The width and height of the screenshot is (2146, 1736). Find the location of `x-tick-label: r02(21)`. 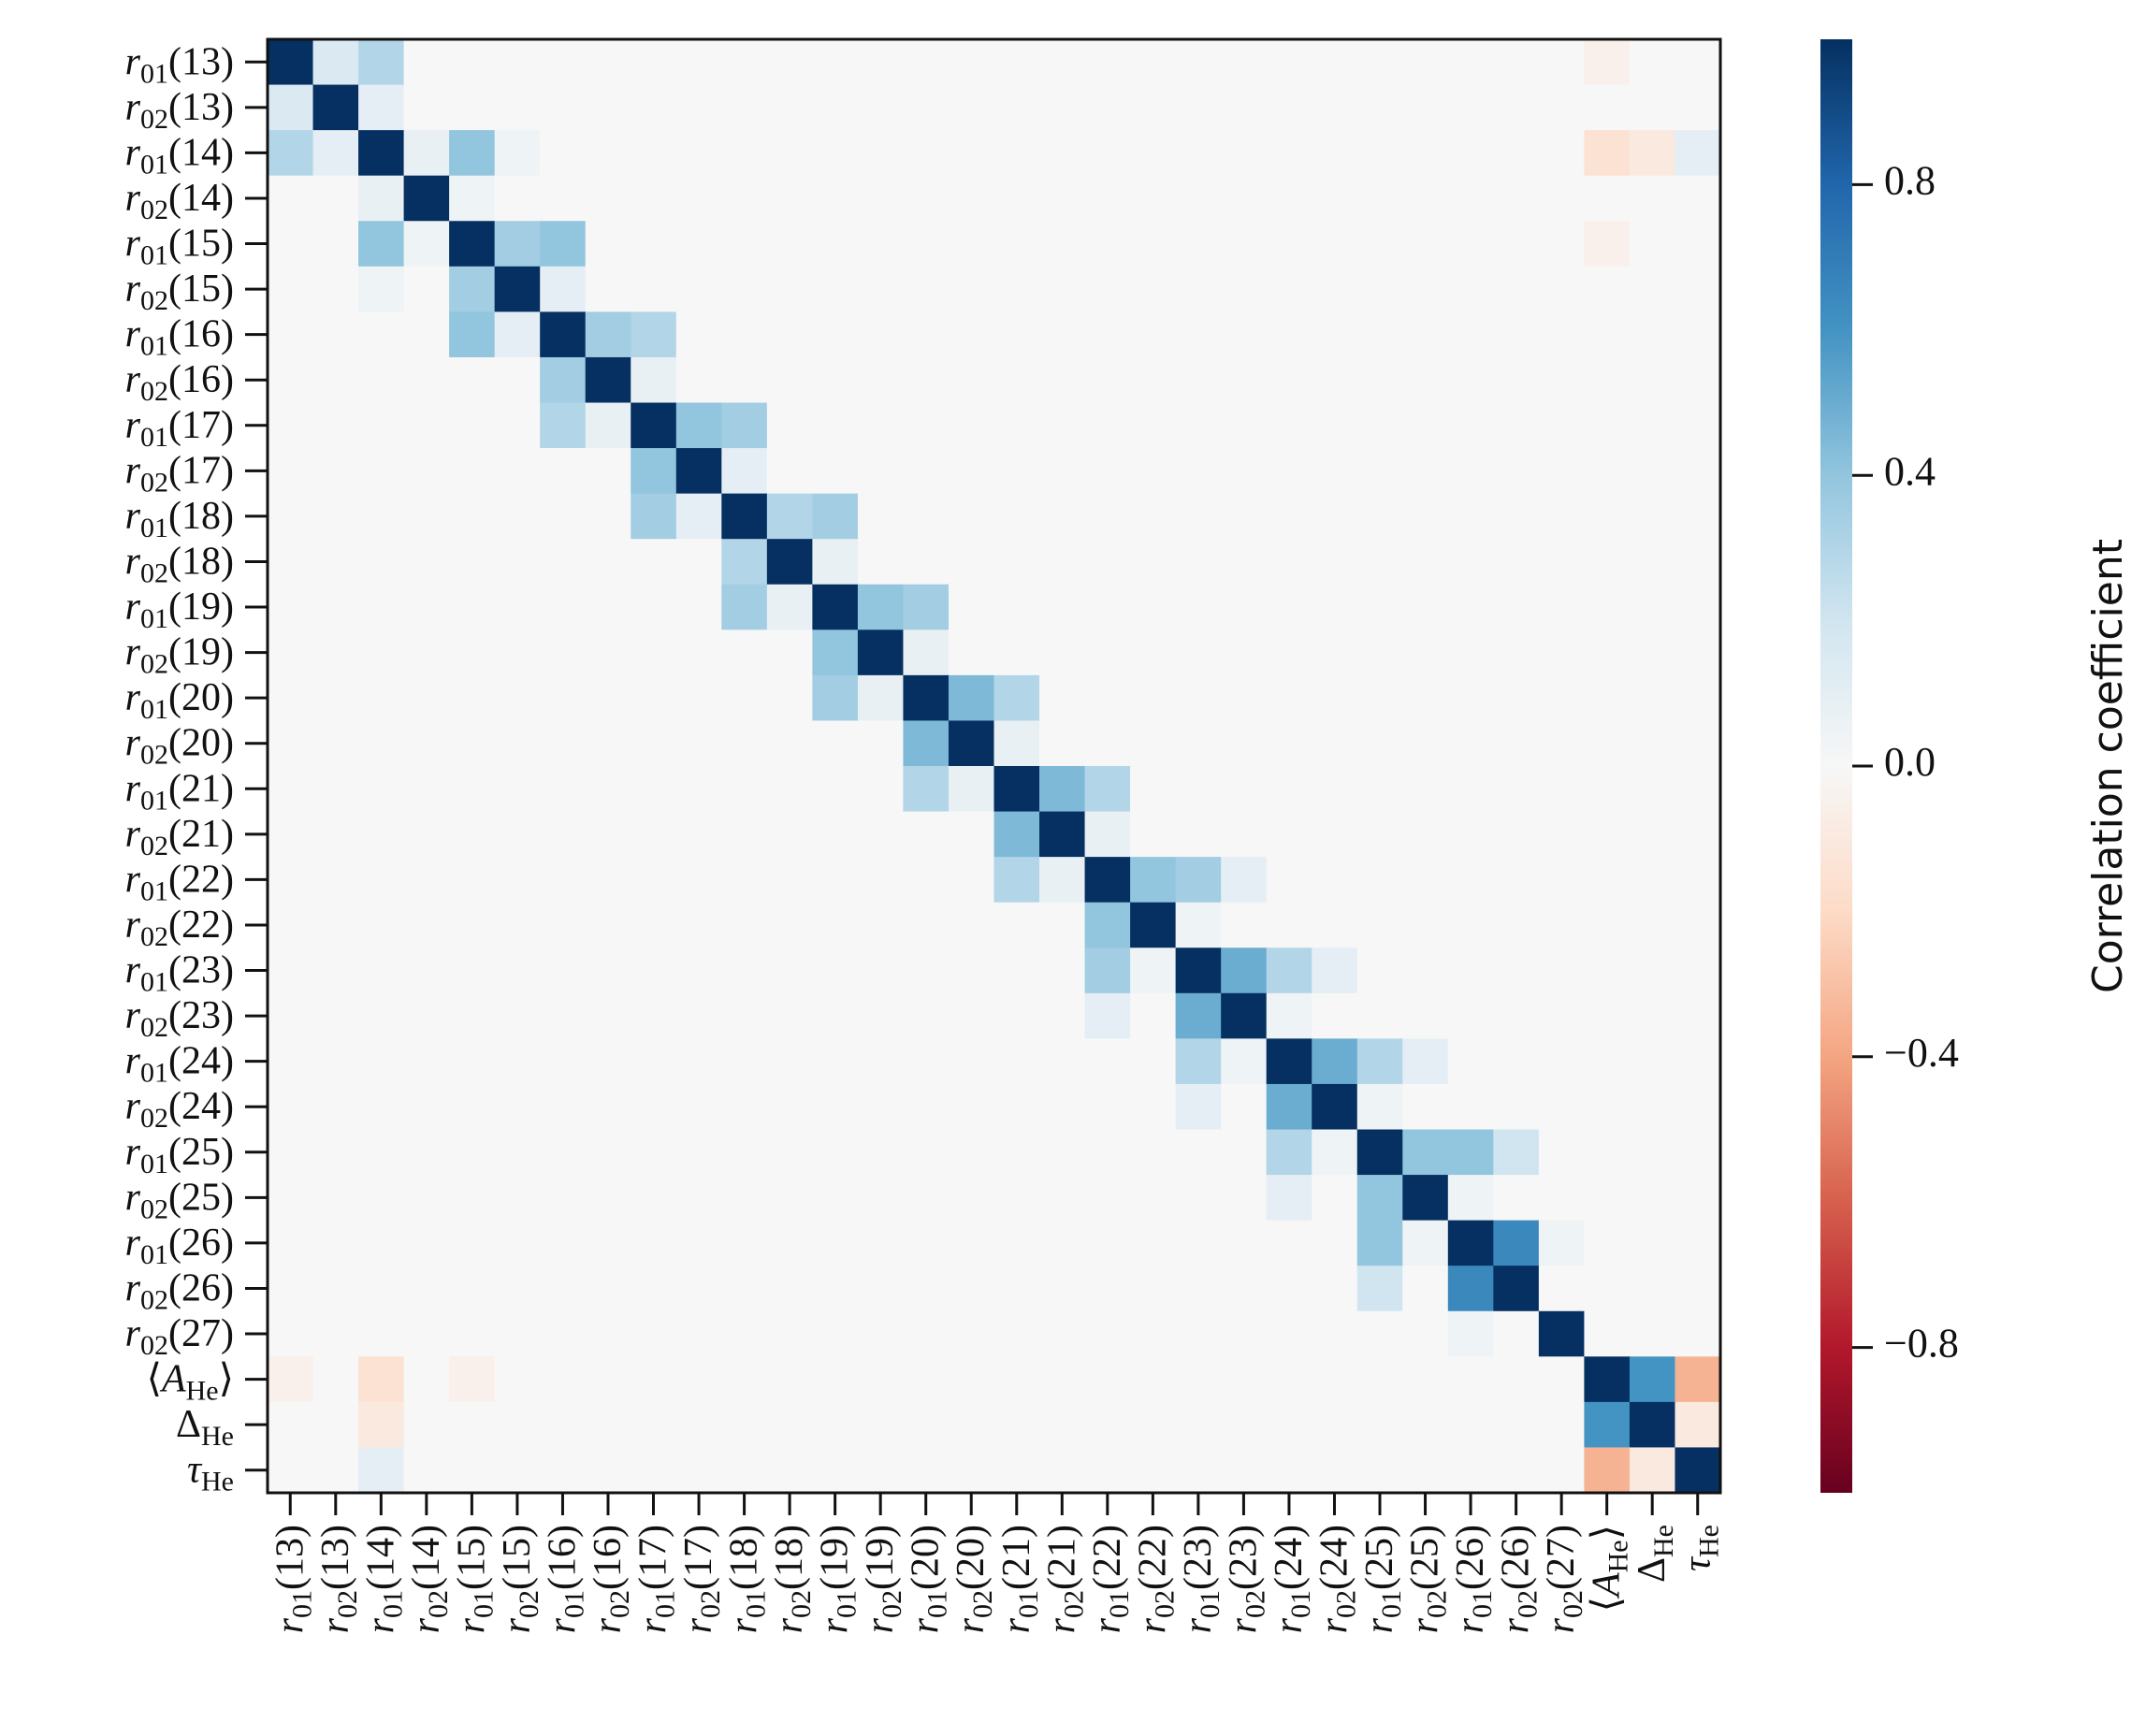

x-tick-label: r02(21) is located at coordinates (1064, 1579).